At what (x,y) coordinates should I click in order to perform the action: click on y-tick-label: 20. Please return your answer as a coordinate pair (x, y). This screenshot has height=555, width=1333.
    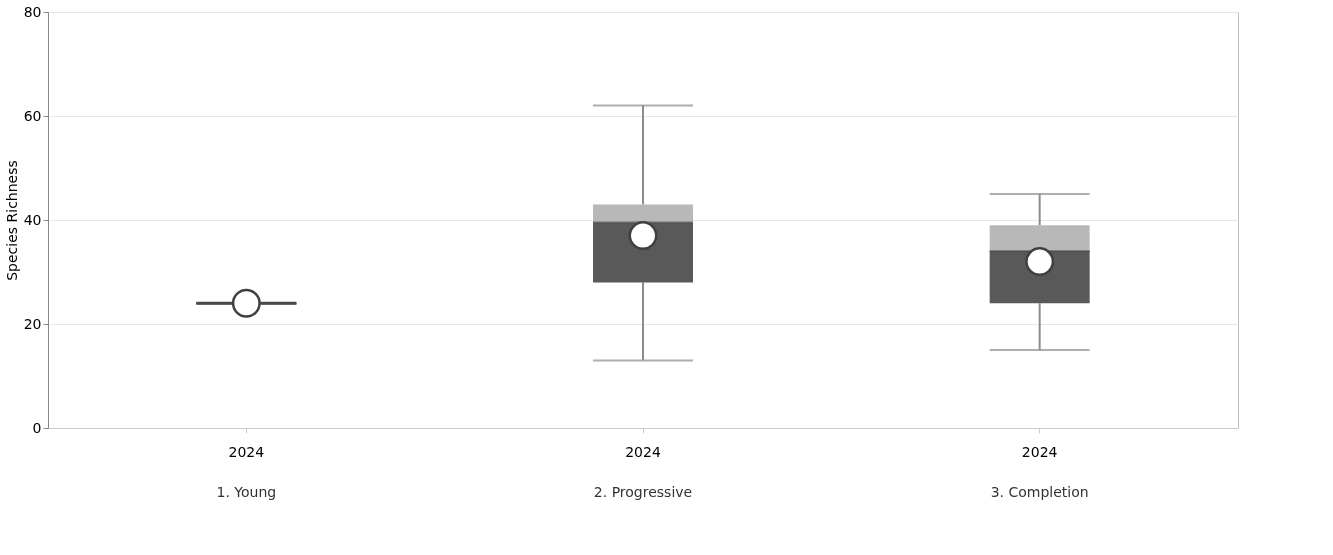
    Looking at the image, I should click on (32, 323).